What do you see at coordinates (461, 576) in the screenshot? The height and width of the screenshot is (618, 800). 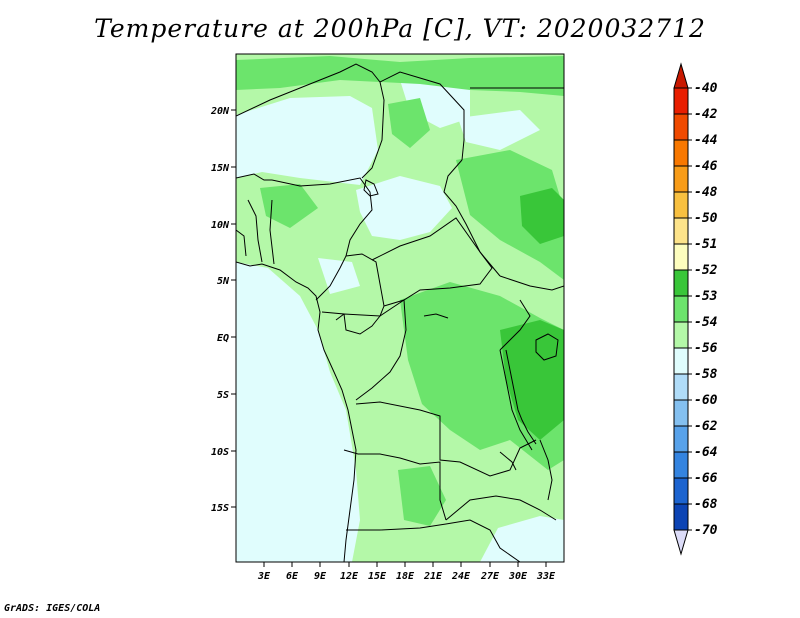 I see `lon-tick-label: 24E` at bounding box center [461, 576].